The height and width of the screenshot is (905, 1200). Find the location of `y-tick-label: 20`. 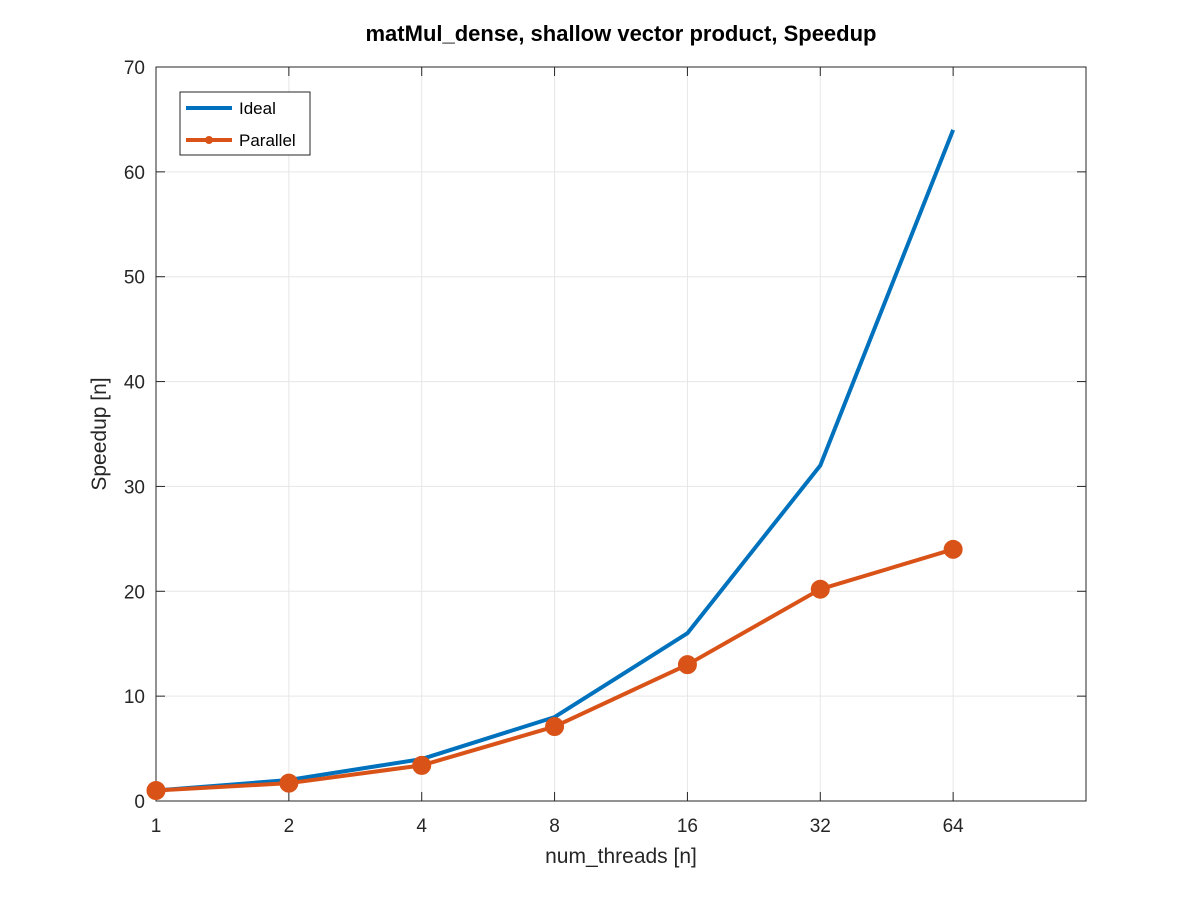

y-tick-label: 20 is located at coordinates (134, 592).